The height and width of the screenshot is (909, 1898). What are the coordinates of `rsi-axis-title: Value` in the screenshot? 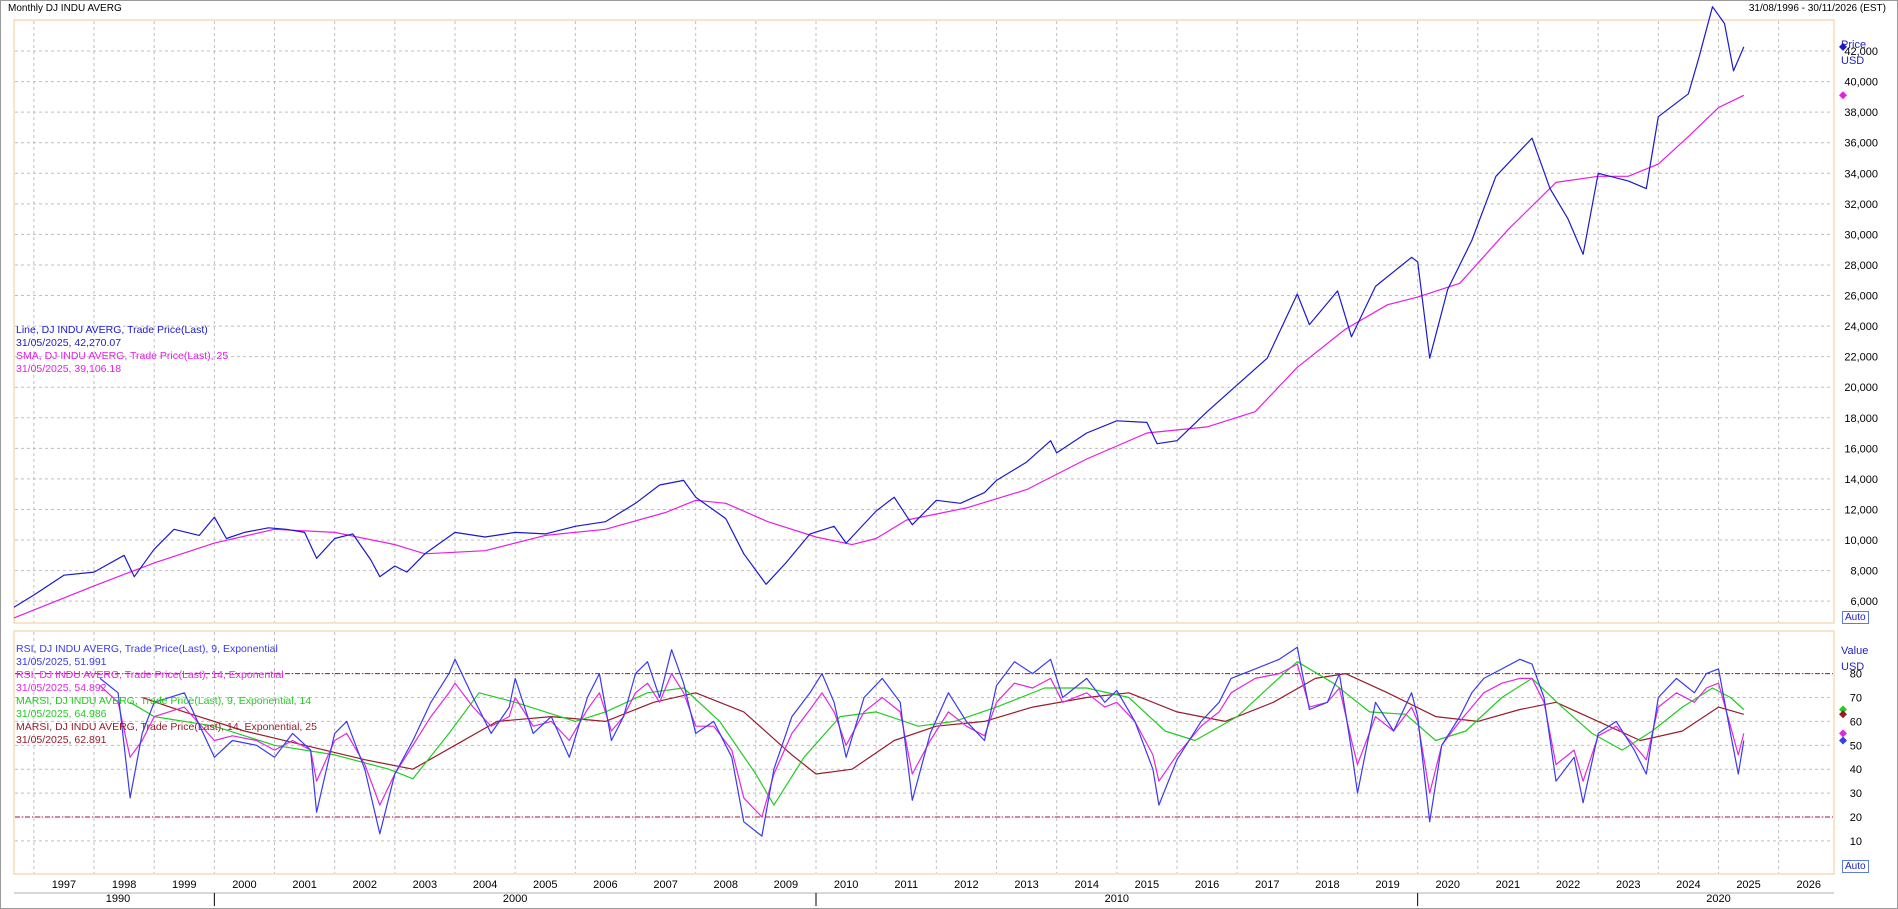 It's located at (1854, 651).